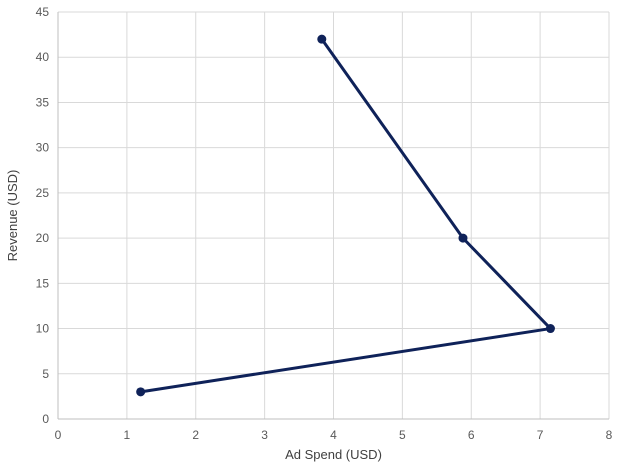 This screenshot has height=464, width=640. Describe the element at coordinates (127, 435) in the screenshot. I see `x-tick-label: 1` at that location.